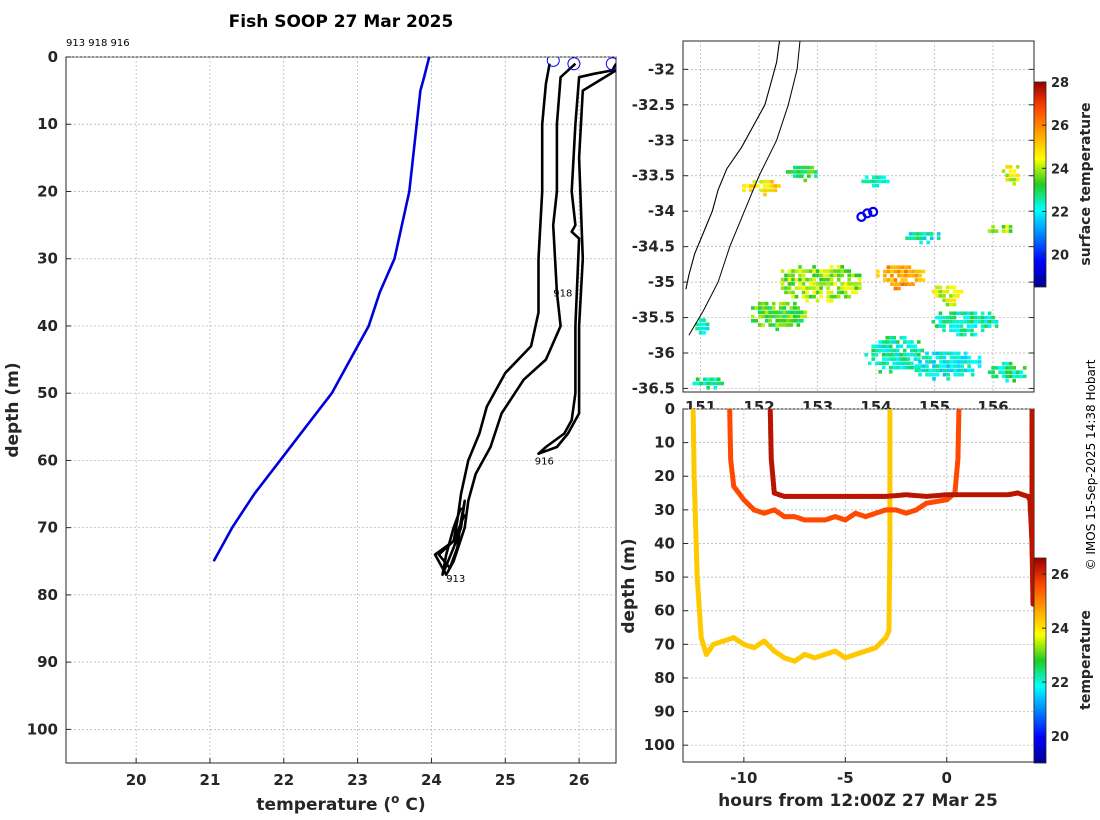 Image resolution: width=1100 pixels, height=820 pixels. I want to click on map-station-marker, so click(867, 213).